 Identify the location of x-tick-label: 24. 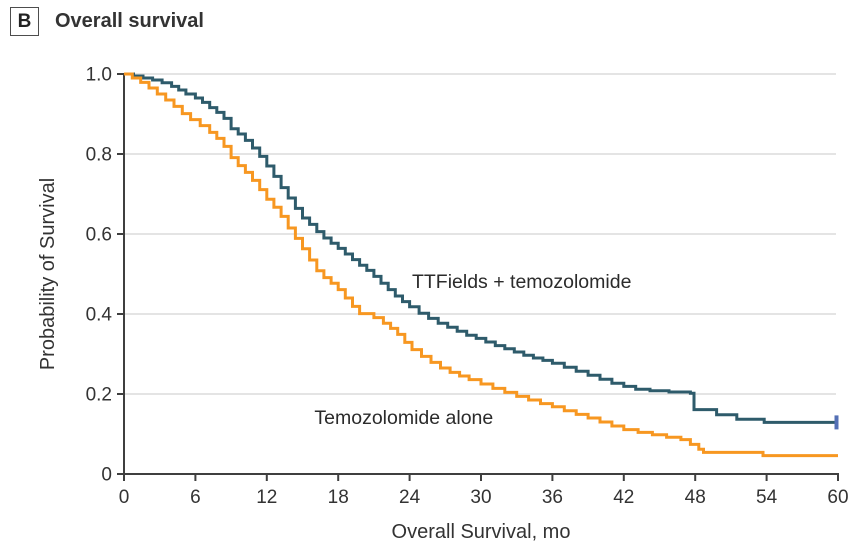
(410, 497).